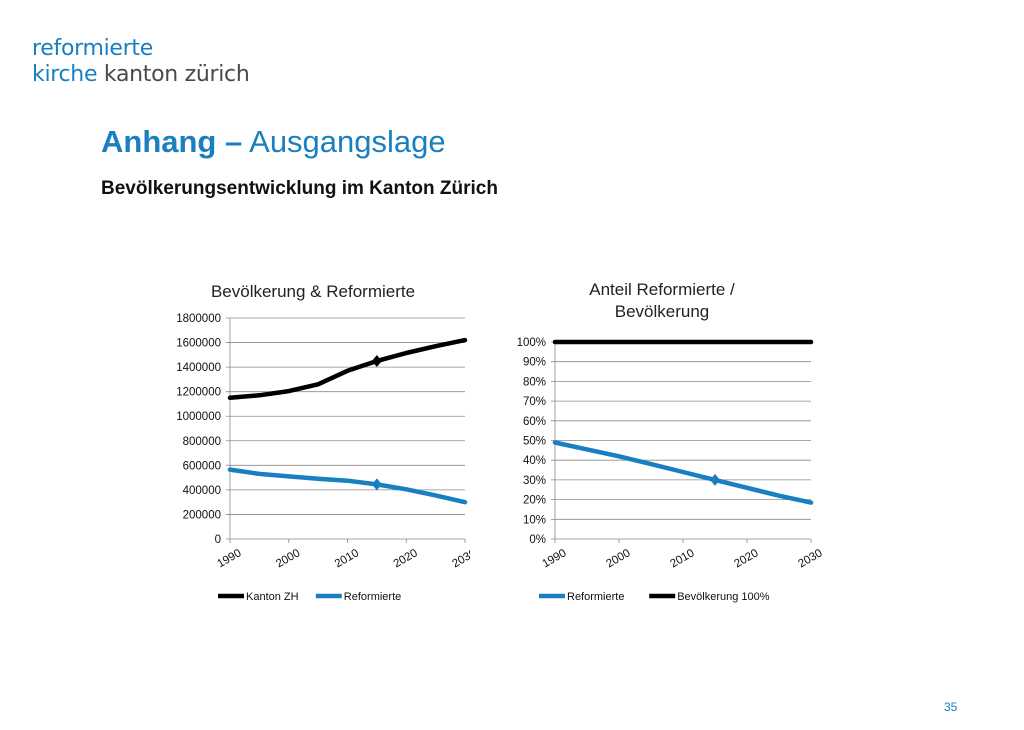  Describe the element at coordinates (534, 520) in the screenshot. I see `y-tick-label: 10%` at that location.